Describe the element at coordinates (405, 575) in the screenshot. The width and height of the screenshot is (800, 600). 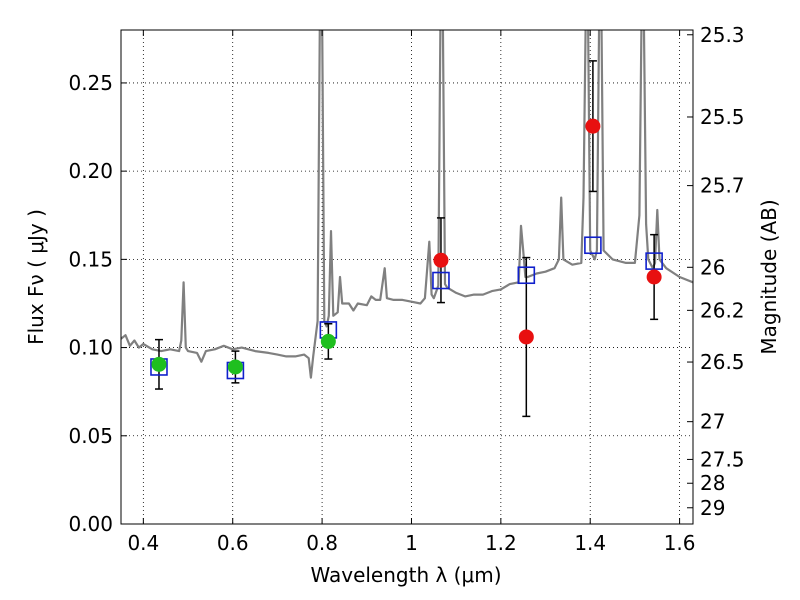
I see `x-axis-label: Wavelength λ (μm)` at that location.